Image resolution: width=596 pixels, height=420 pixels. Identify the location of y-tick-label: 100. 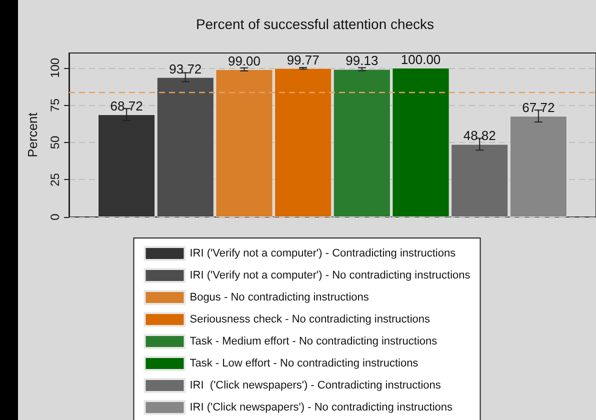
(55, 68).